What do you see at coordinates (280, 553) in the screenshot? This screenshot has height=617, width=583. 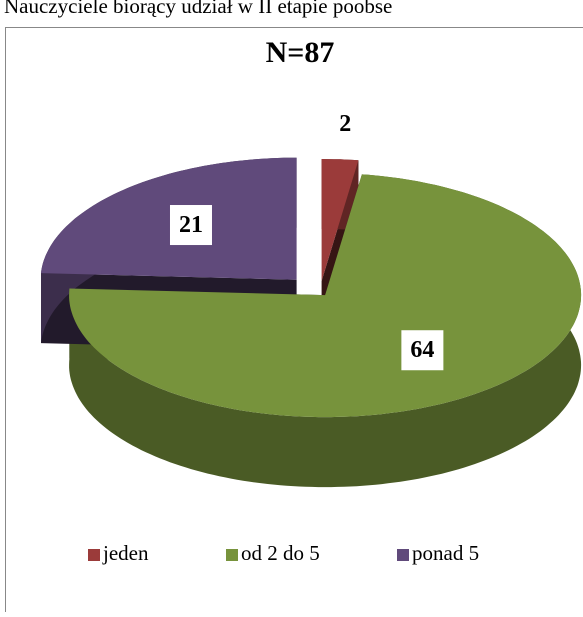 I see `legend-label: od 2 do 5` at bounding box center [280, 553].